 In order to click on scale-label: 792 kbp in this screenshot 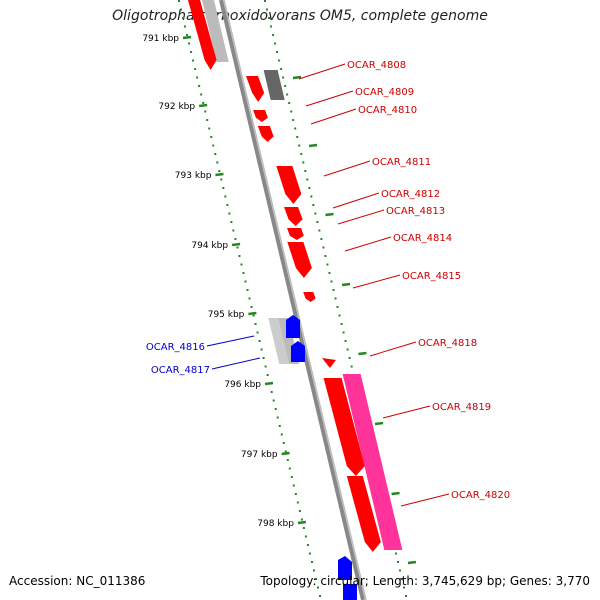, I will do `click(176, 107)`.